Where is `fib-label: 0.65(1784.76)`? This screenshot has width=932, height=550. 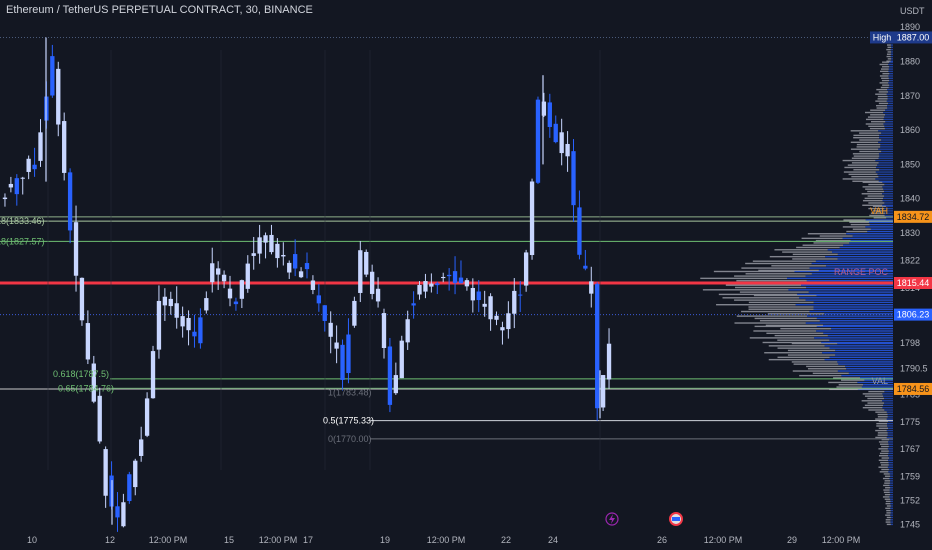 fib-label: 0.65(1784.76) is located at coordinates (86, 388).